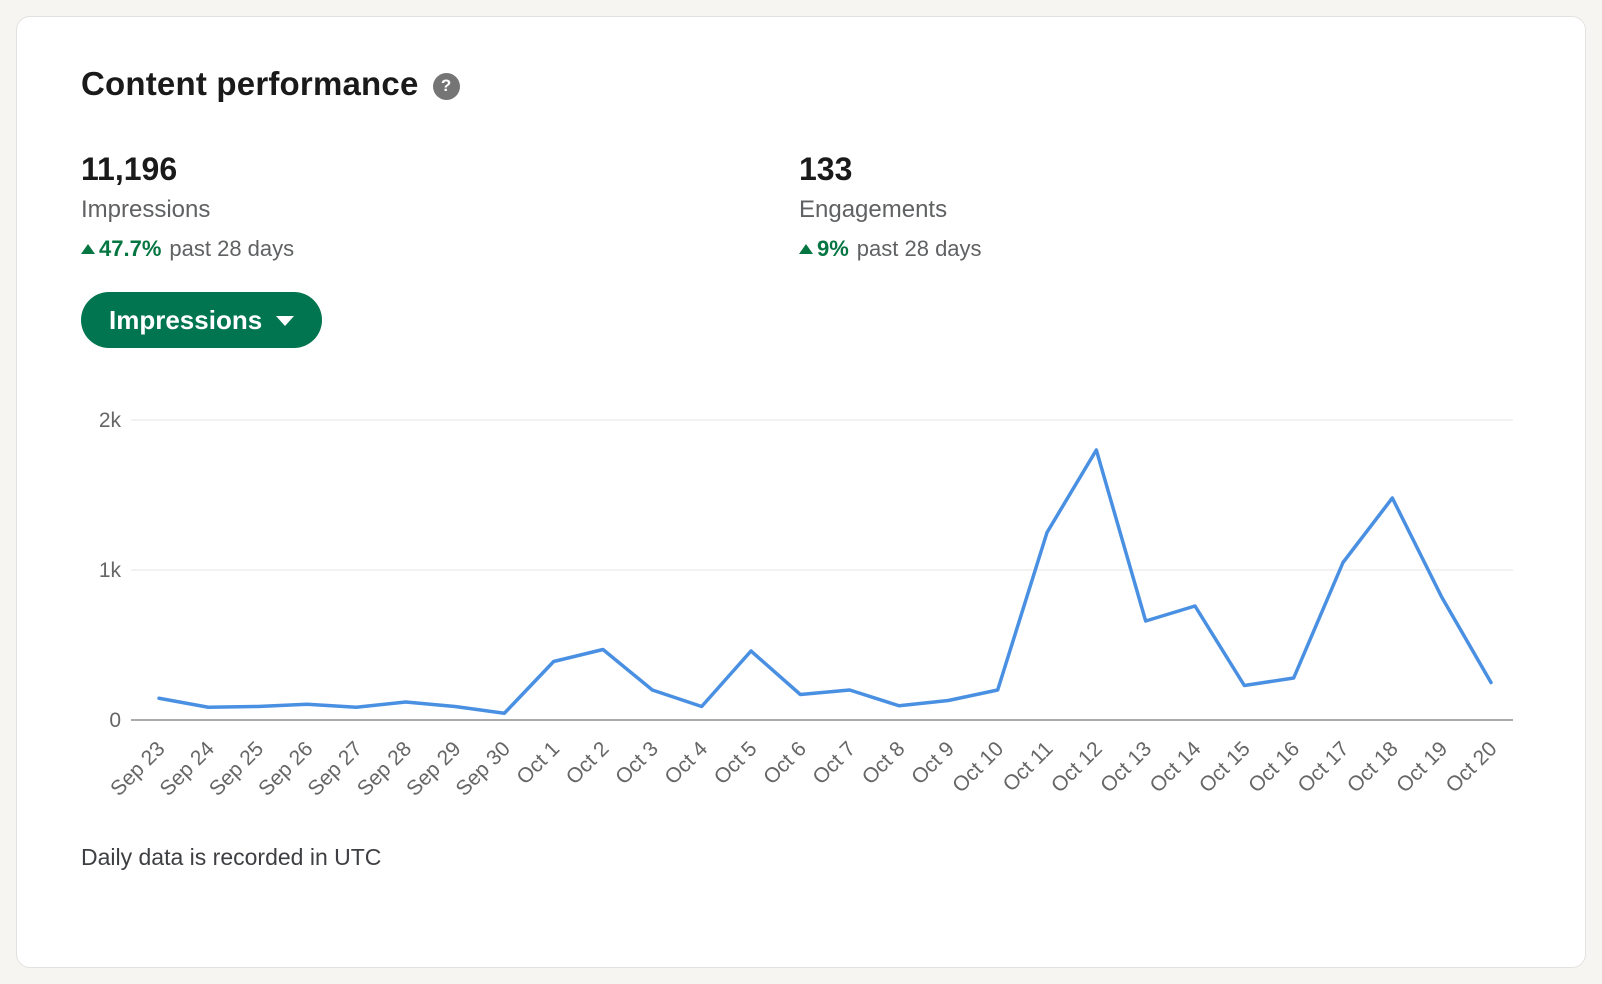 The width and height of the screenshot is (1602, 984). What do you see at coordinates (146, 209) in the screenshot?
I see `impressions-label: Impressions` at bounding box center [146, 209].